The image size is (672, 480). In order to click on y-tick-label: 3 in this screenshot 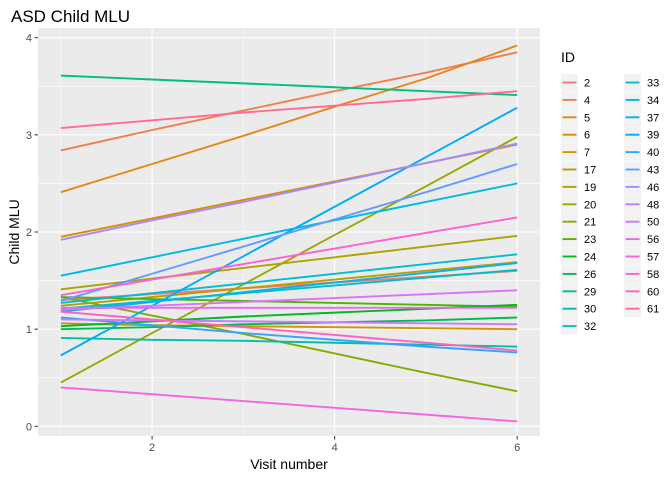, I will do `click(29, 136)`.